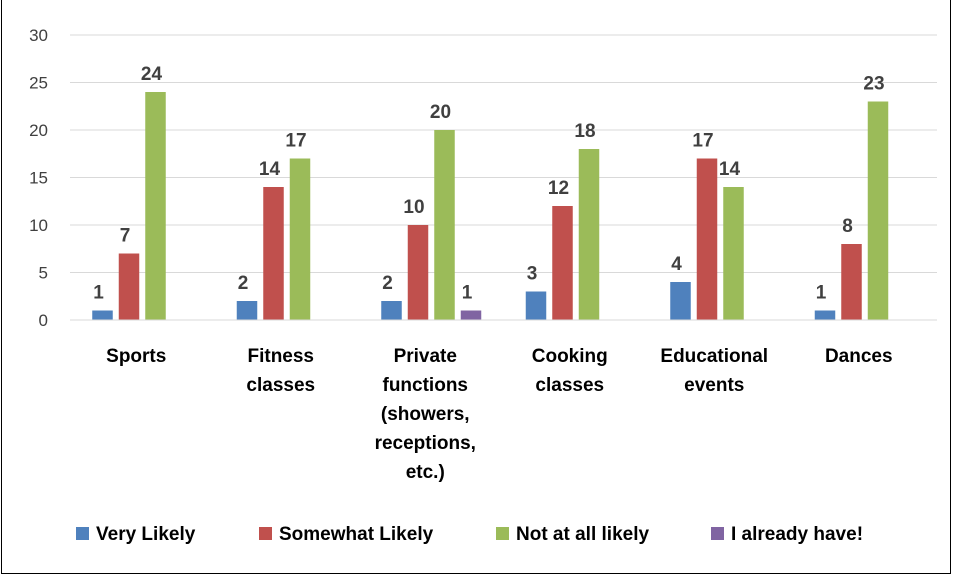 Image resolution: width=957 pixels, height=577 pixels. Describe the element at coordinates (847, 226) in the screenshot. I see `data-label: 8` at that location.